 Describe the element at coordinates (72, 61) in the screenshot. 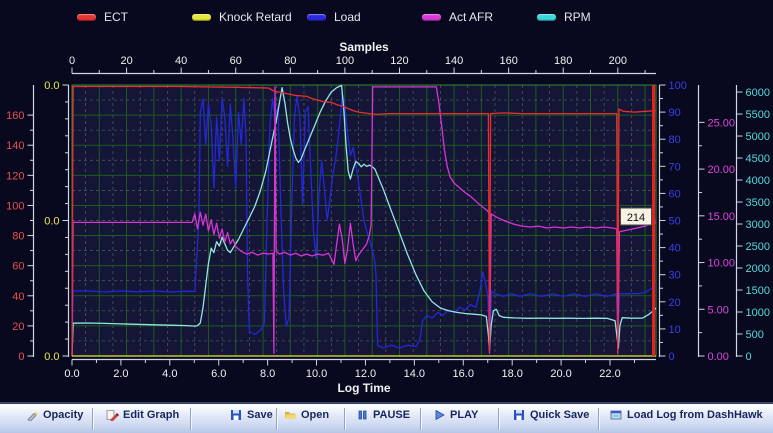

I see `samples-tick-label: 0` at that location.